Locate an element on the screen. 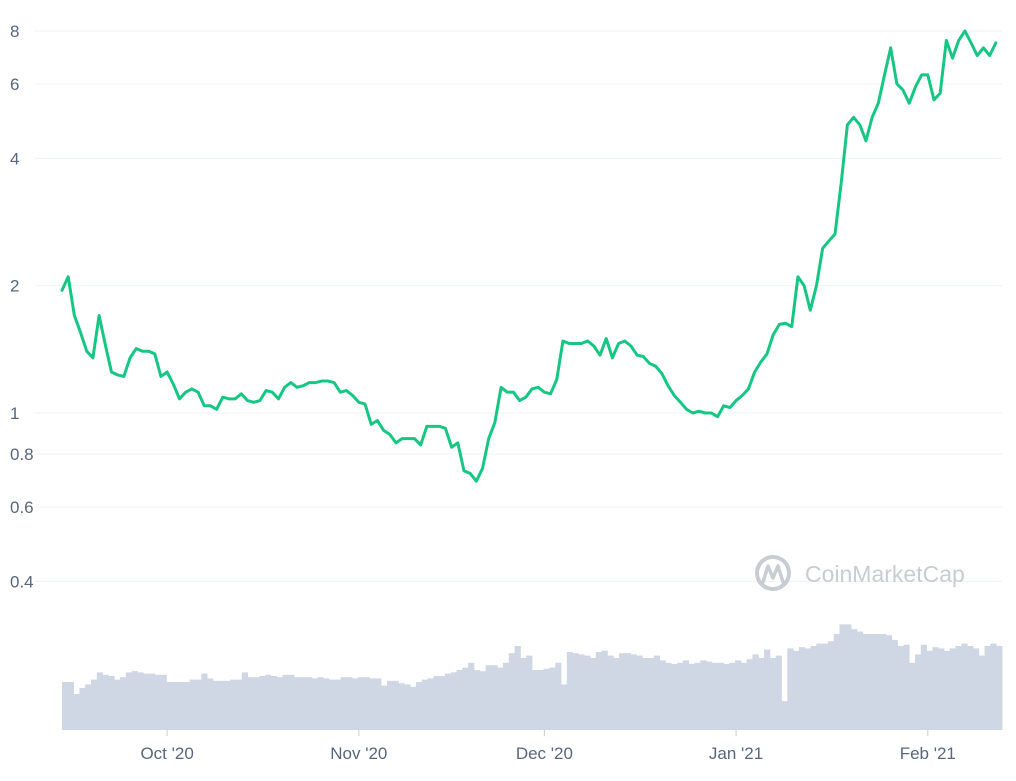  watermark-text: CoinMarketCap is located at coordinates (885, 574).